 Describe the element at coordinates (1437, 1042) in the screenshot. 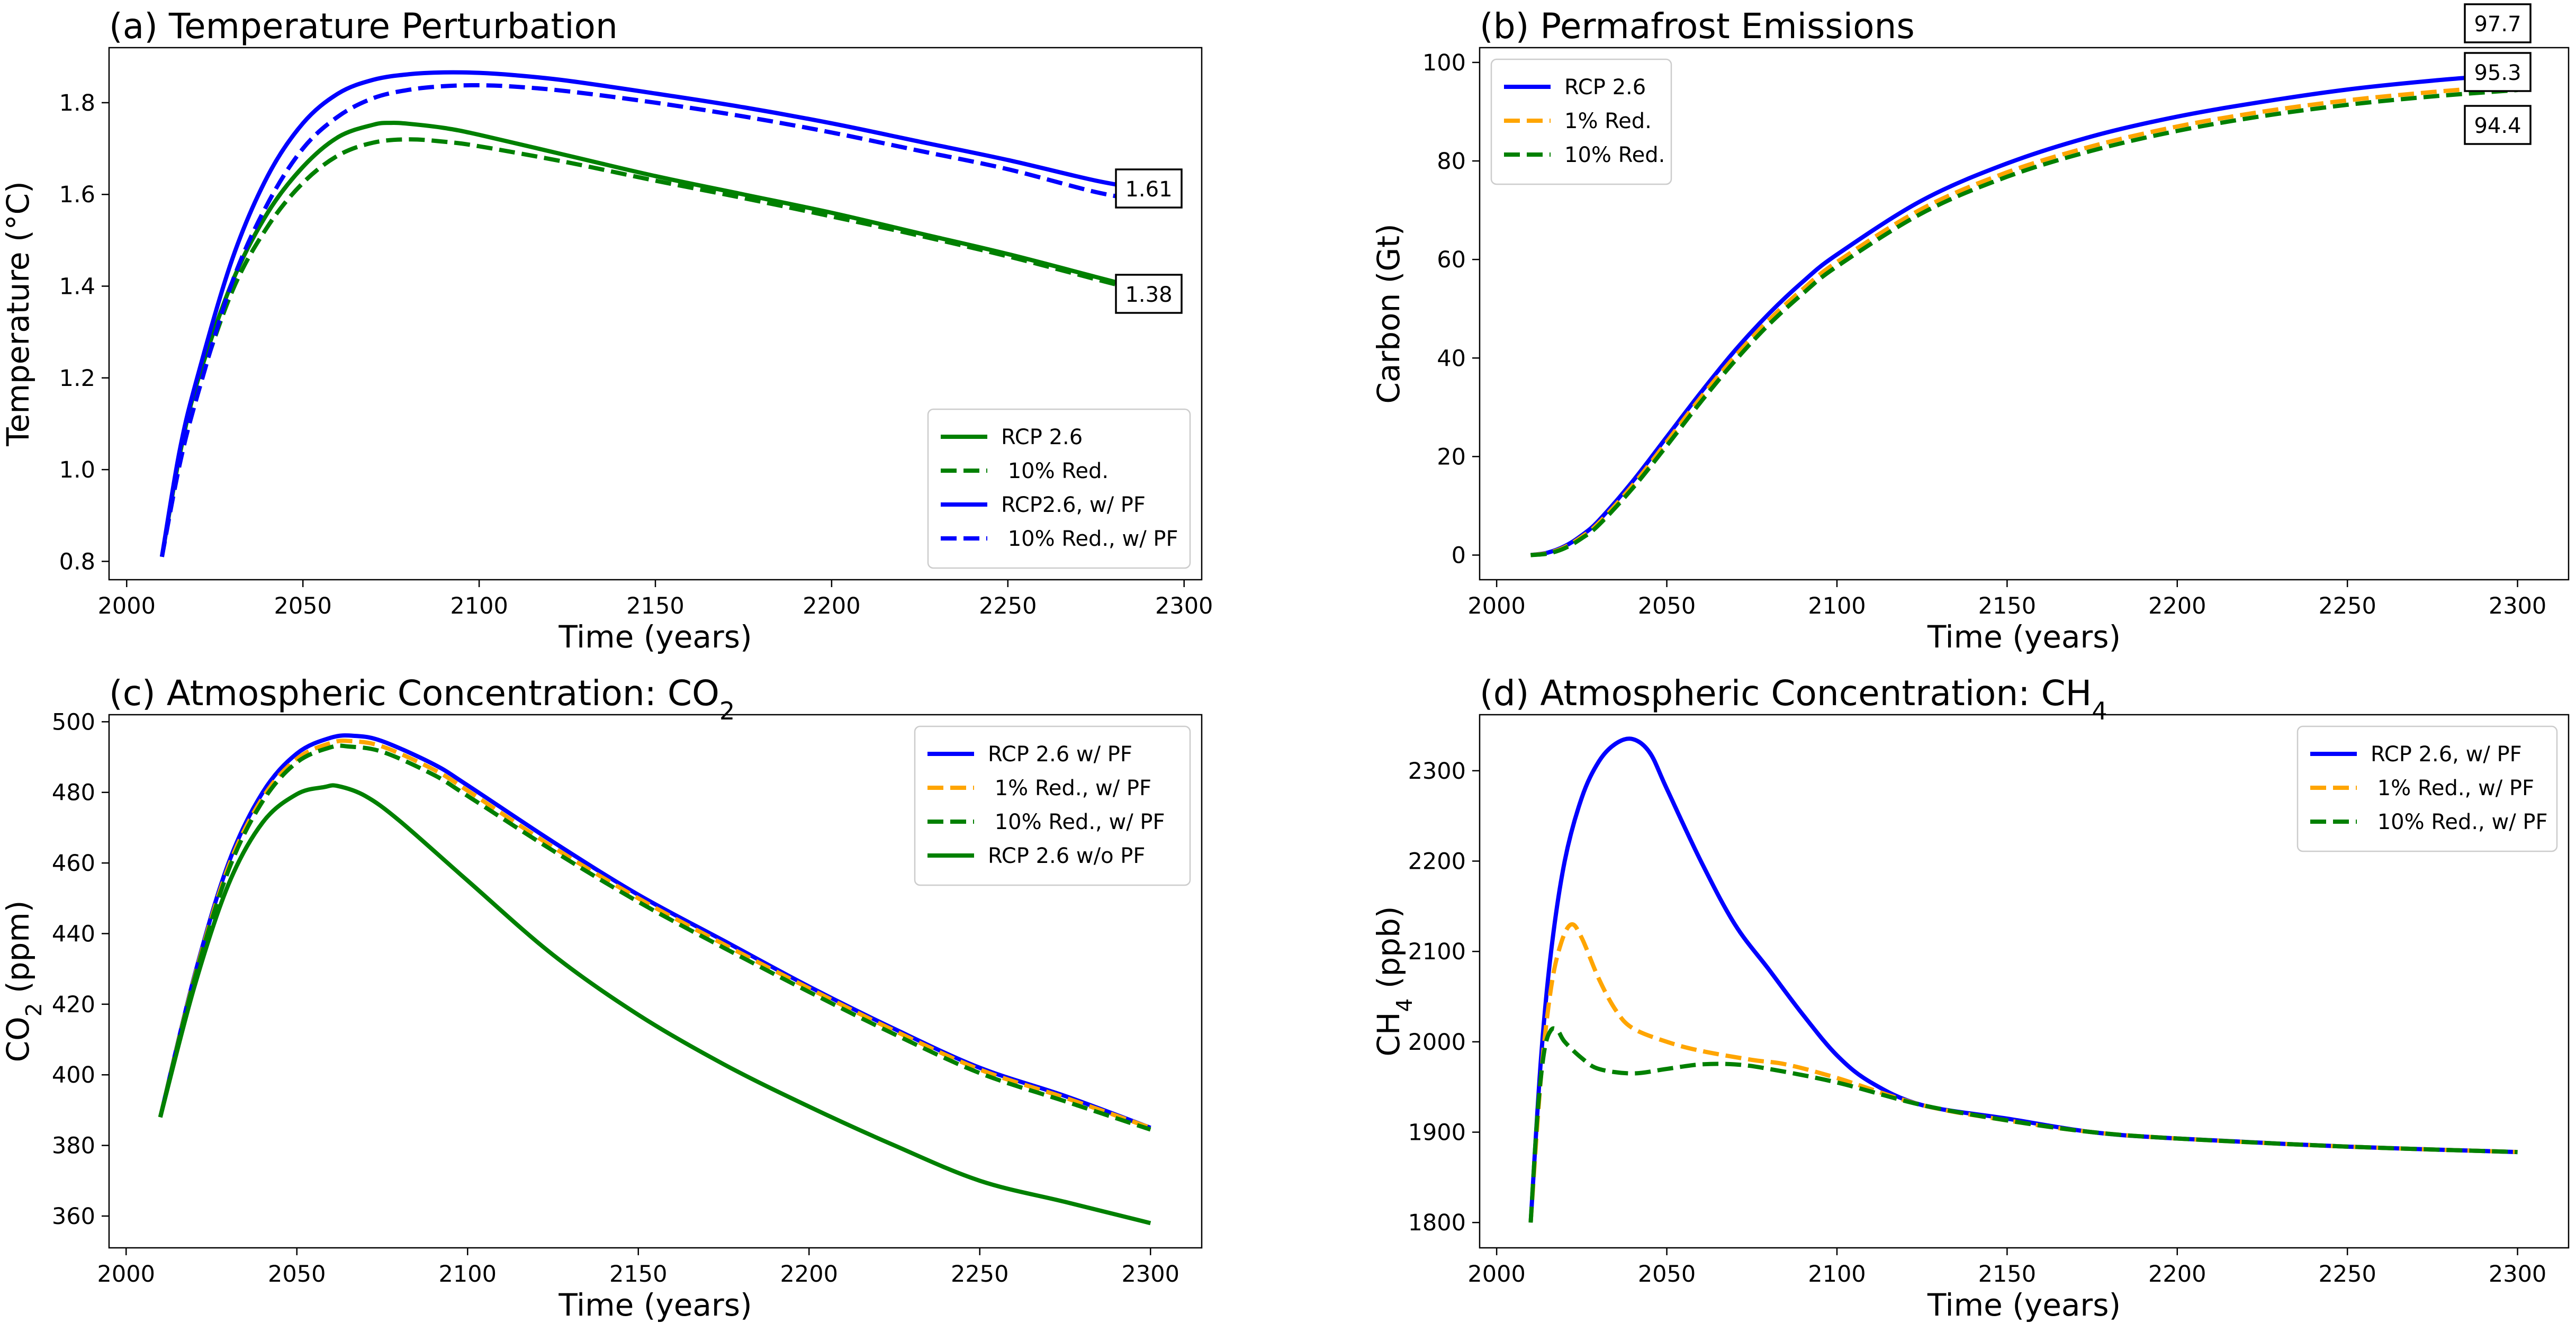

I see `y-tick-label: 2000` at that location.